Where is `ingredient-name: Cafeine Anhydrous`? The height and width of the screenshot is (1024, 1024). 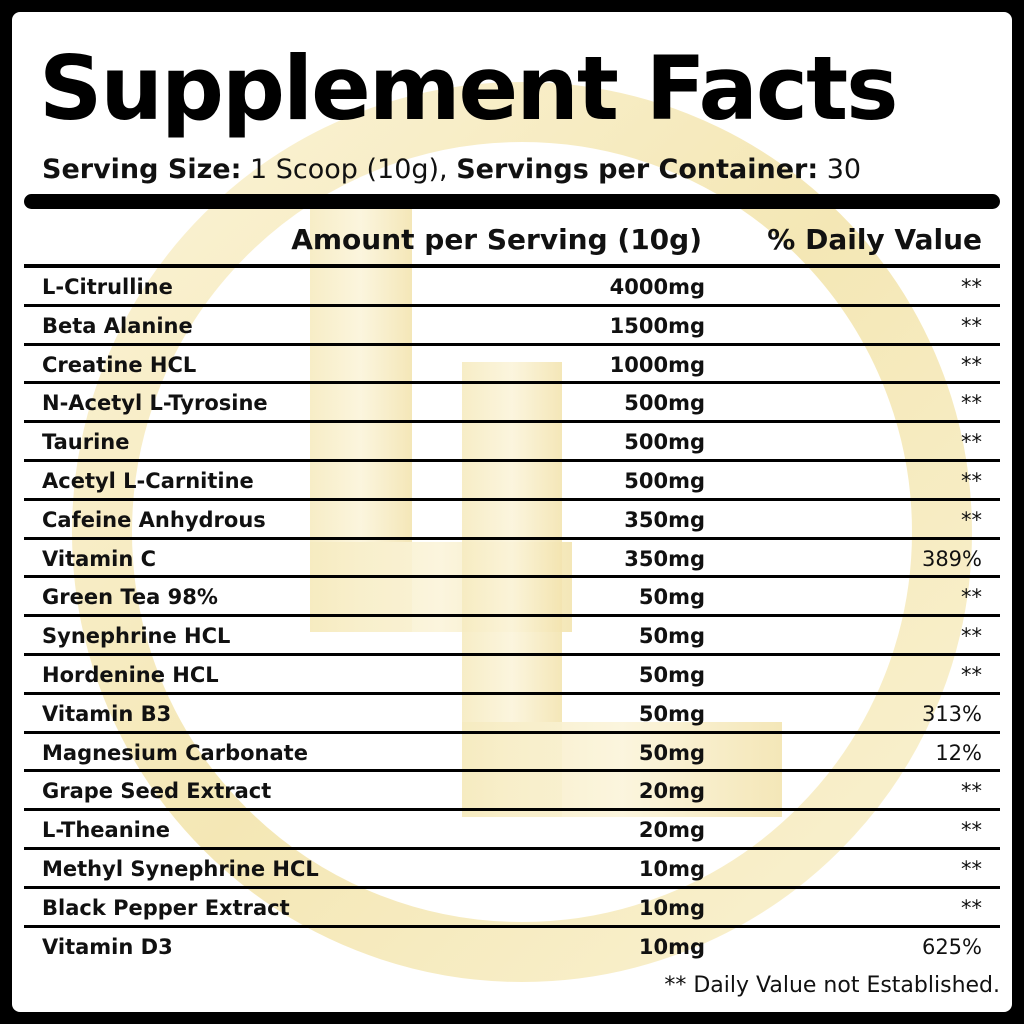
ingredient-name: Cafeine Anhydrous is located at coordinates (154, 519).